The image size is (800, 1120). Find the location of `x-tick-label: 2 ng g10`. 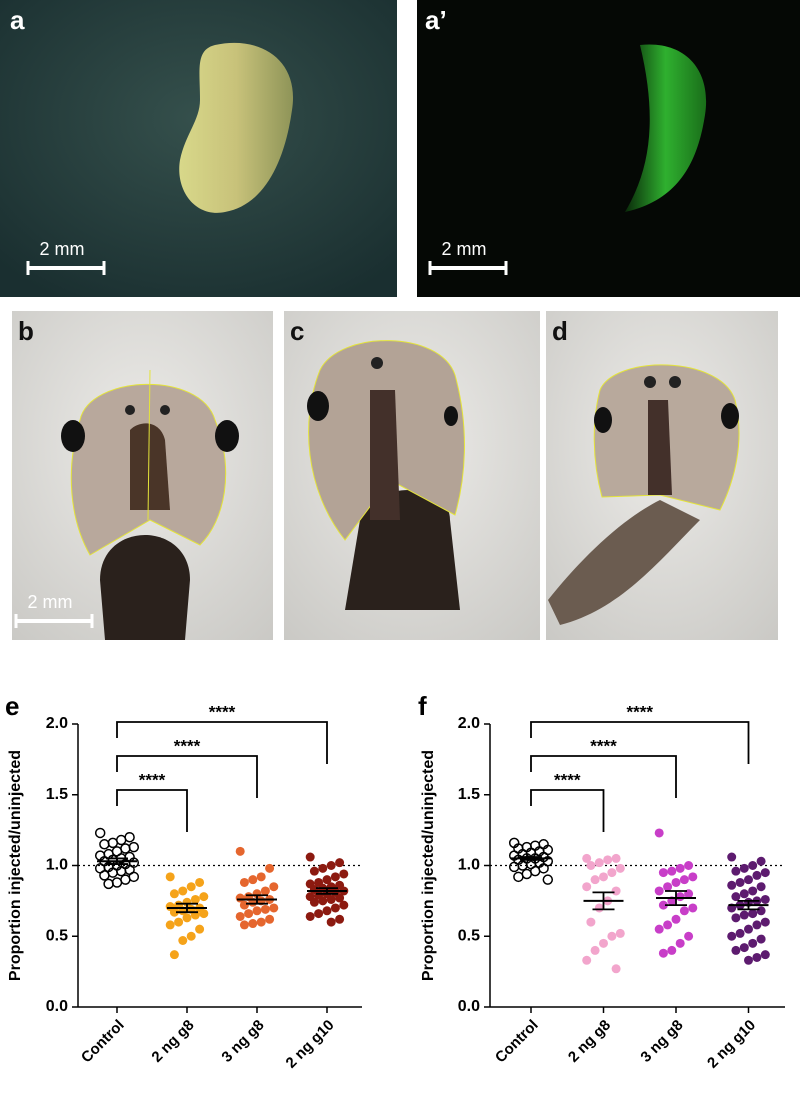

x-tick-label: 2 ng g10 is located at coordinates (310, 1044).